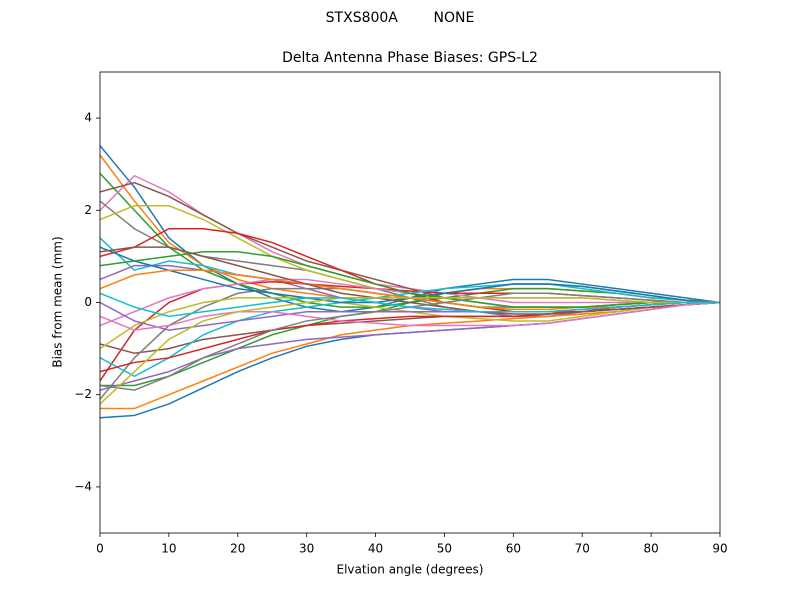  I want to click on y-tick-label: 2, so click(88, 210).